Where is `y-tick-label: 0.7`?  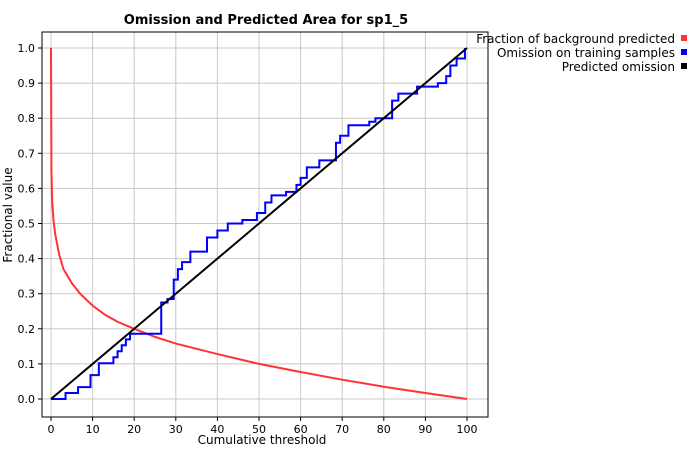
y-tick-label: 0.7 is located at coordinates (27, 153).